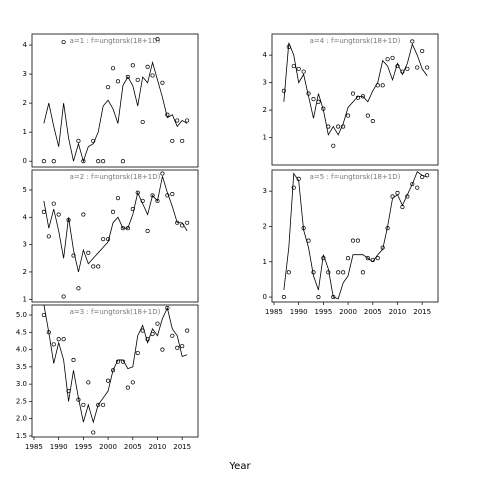  Describe the element at coordinates (21, 419) in the screenshot. I see `y-tick-label: 2.0` at that location.